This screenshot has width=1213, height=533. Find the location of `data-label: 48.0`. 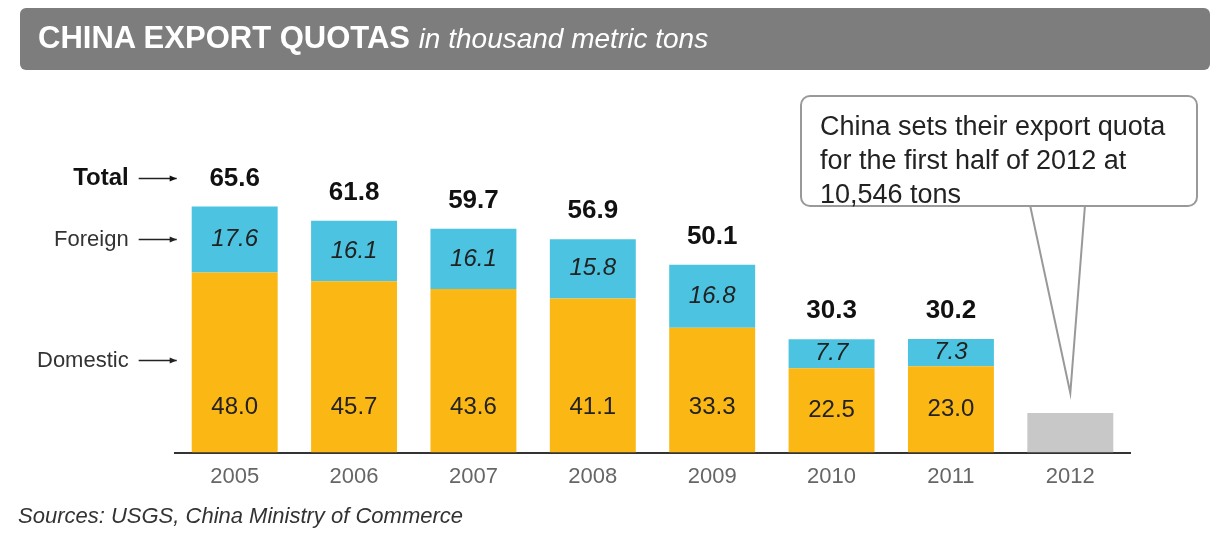

data-label: 48.0 is located at coordinates (235, 406).